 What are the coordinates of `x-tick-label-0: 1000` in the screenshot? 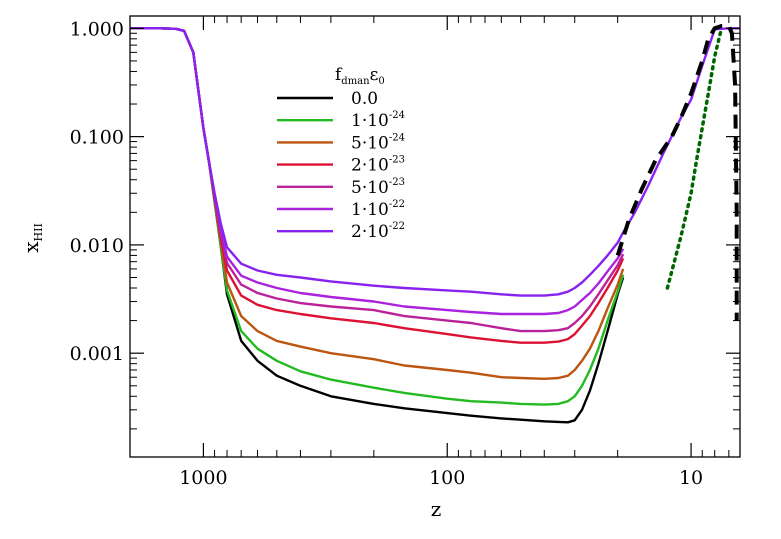 It's located at (203, 478).